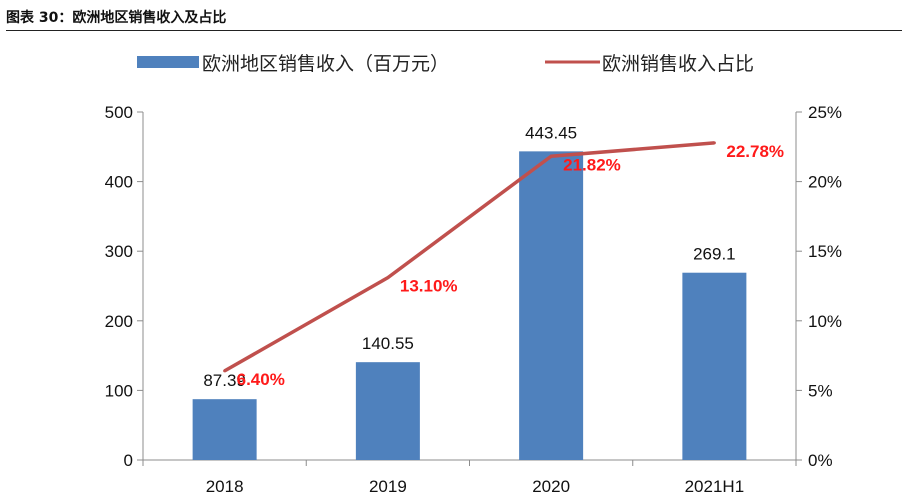 Image resolution: width=911 pixels, height=499 pixels. I want to click on figure-title: 图表 30：欧洲地区销售收入及占比, so click(116, 18).